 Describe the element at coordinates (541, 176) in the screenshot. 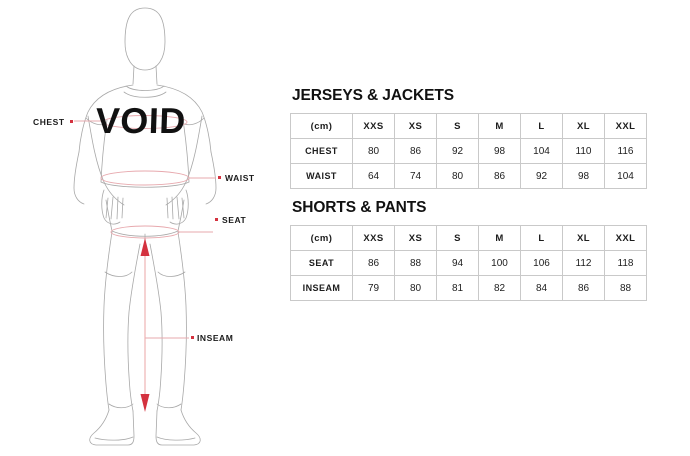

I see `cell-waist-l: 92` at that location.